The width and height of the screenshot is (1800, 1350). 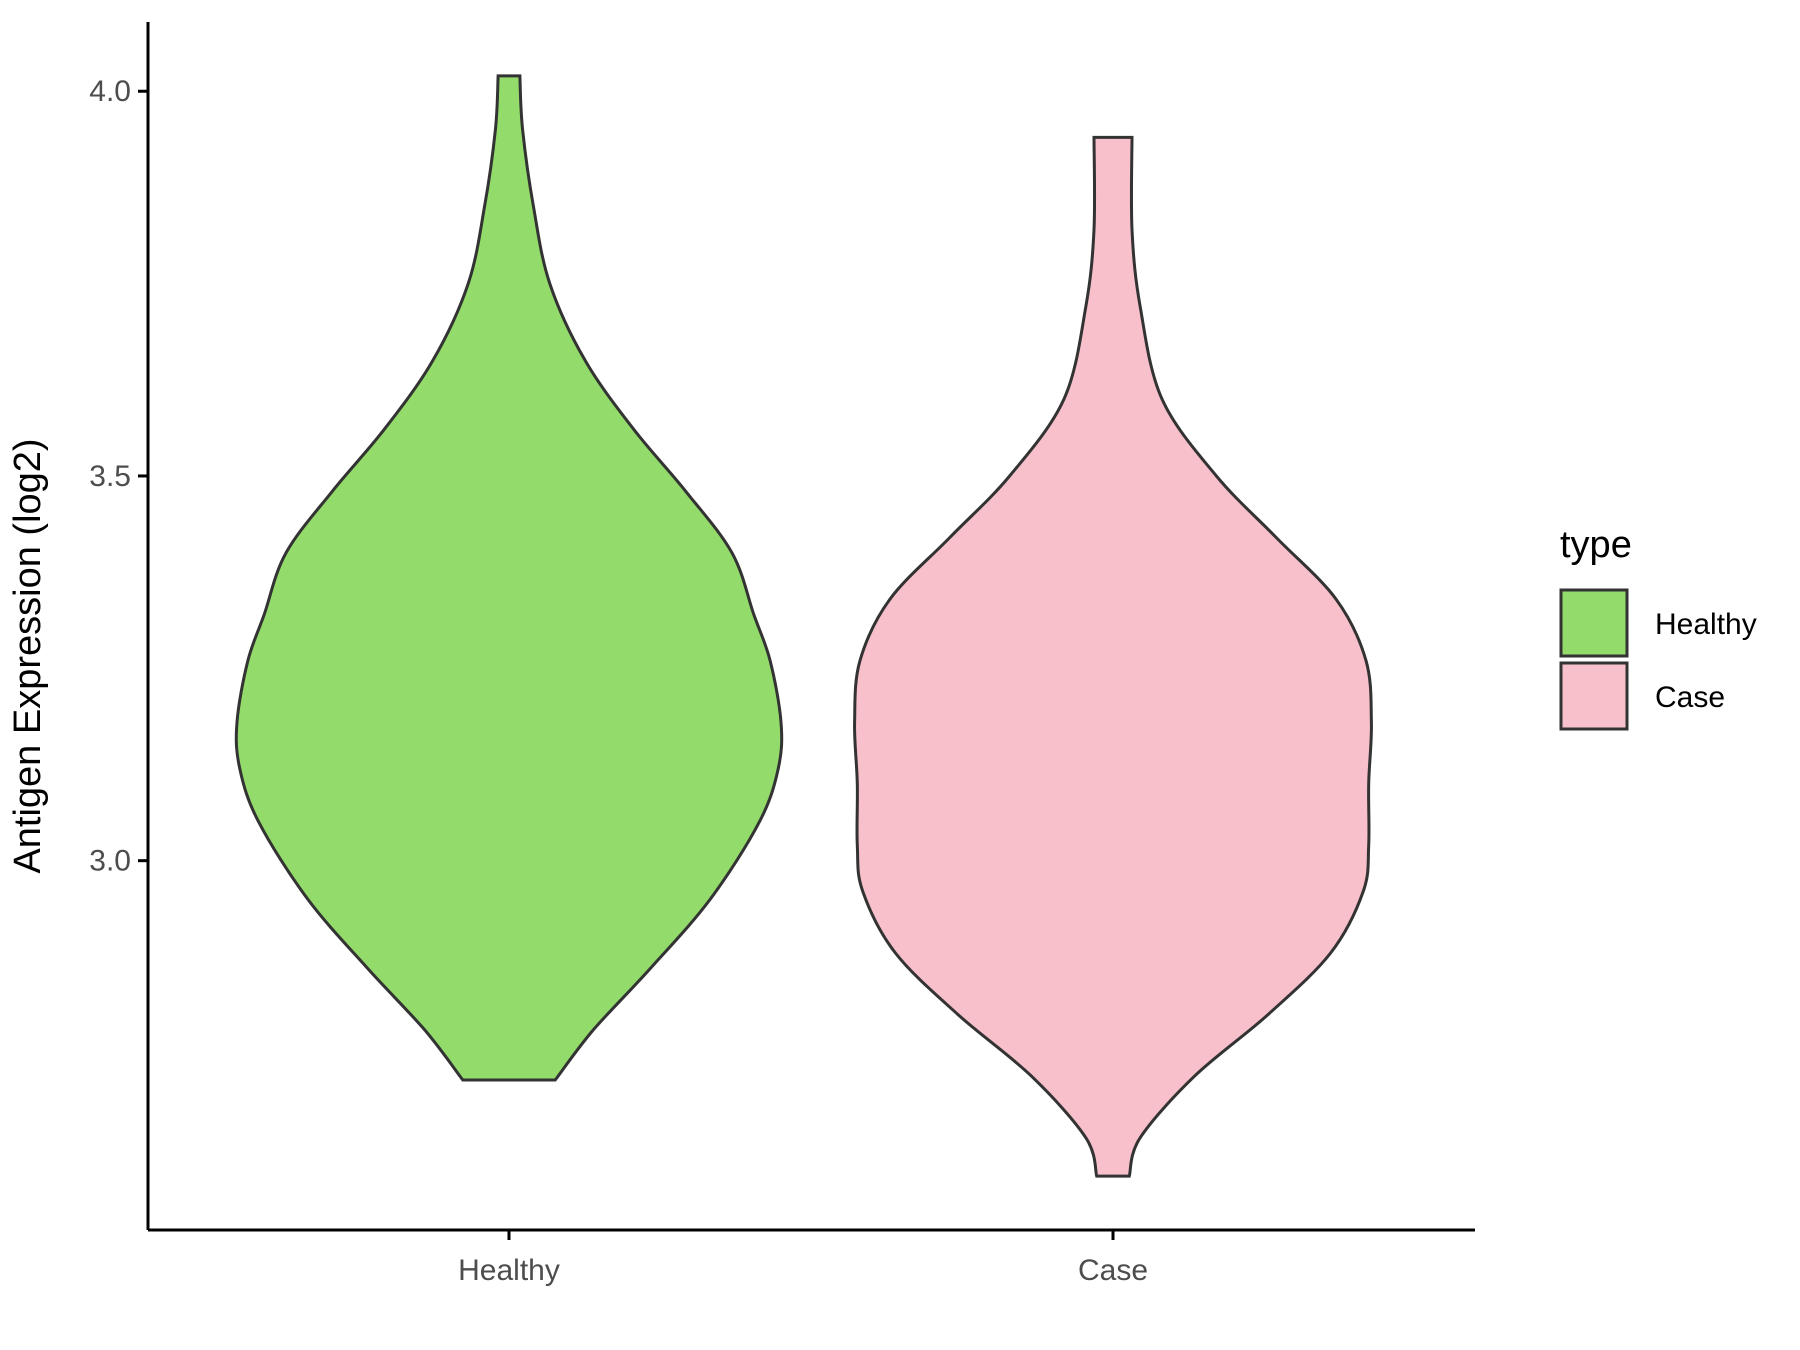 What do you see at coordinates (1594, 623) in the screenshot?
I see `legend-key-healthy` at bounding box center [1594, 623].